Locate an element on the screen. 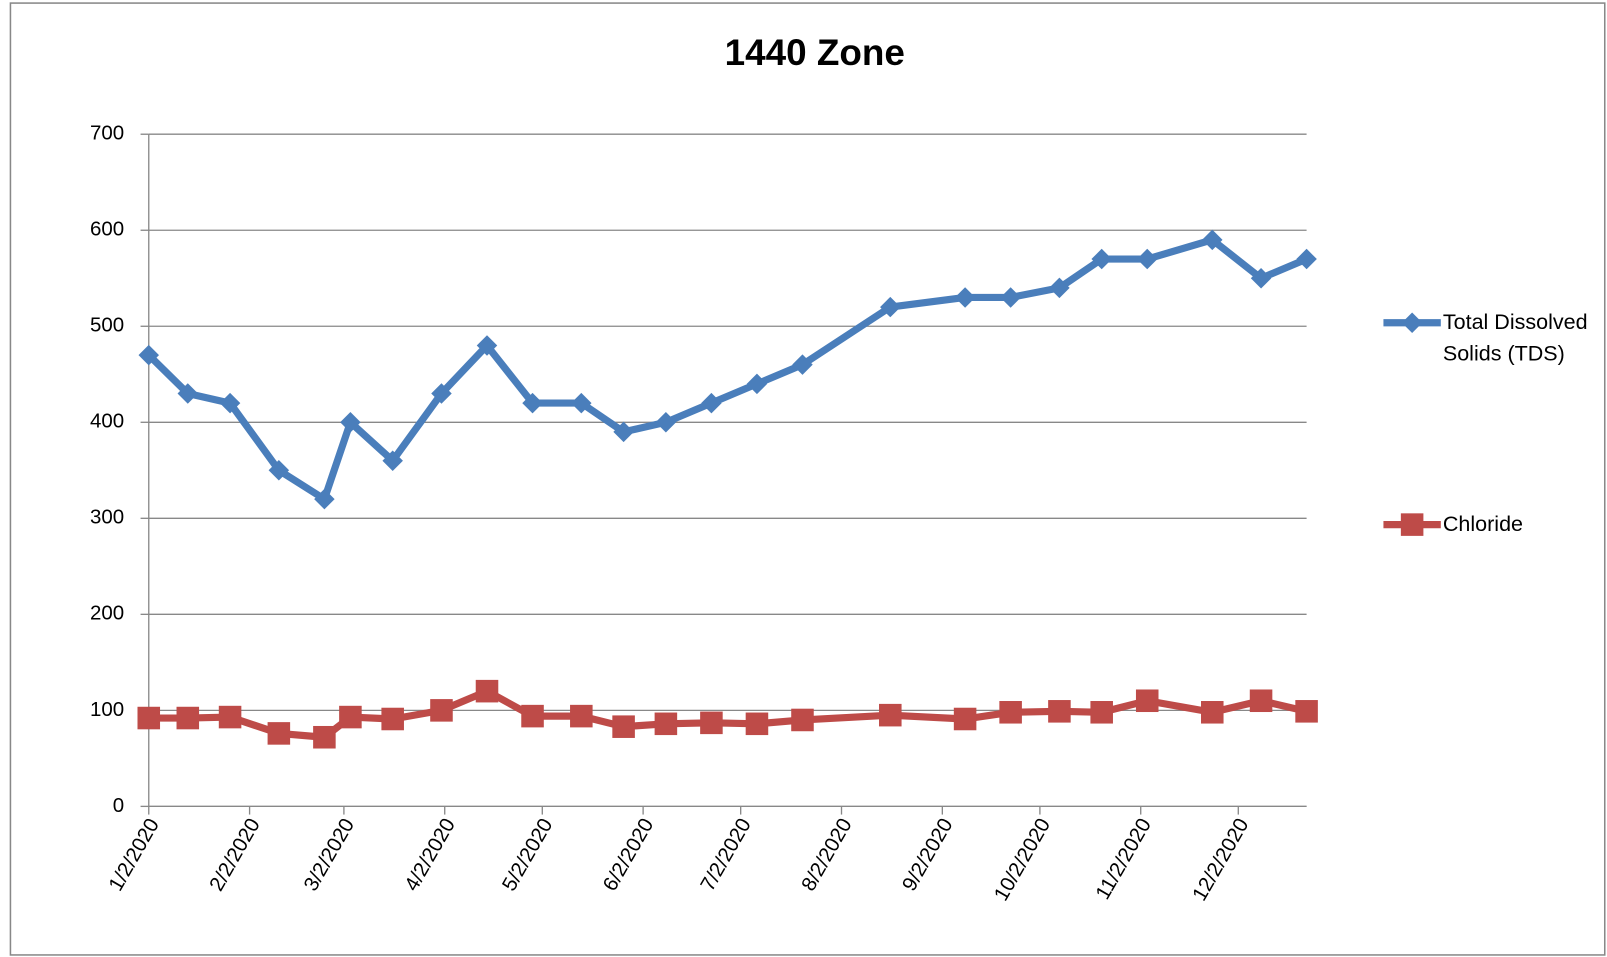 The width and height of the screenshot is (1607, 957). legend-entry: Total Dissolved Solids (TDS) is located at coordinates (1515, 338).